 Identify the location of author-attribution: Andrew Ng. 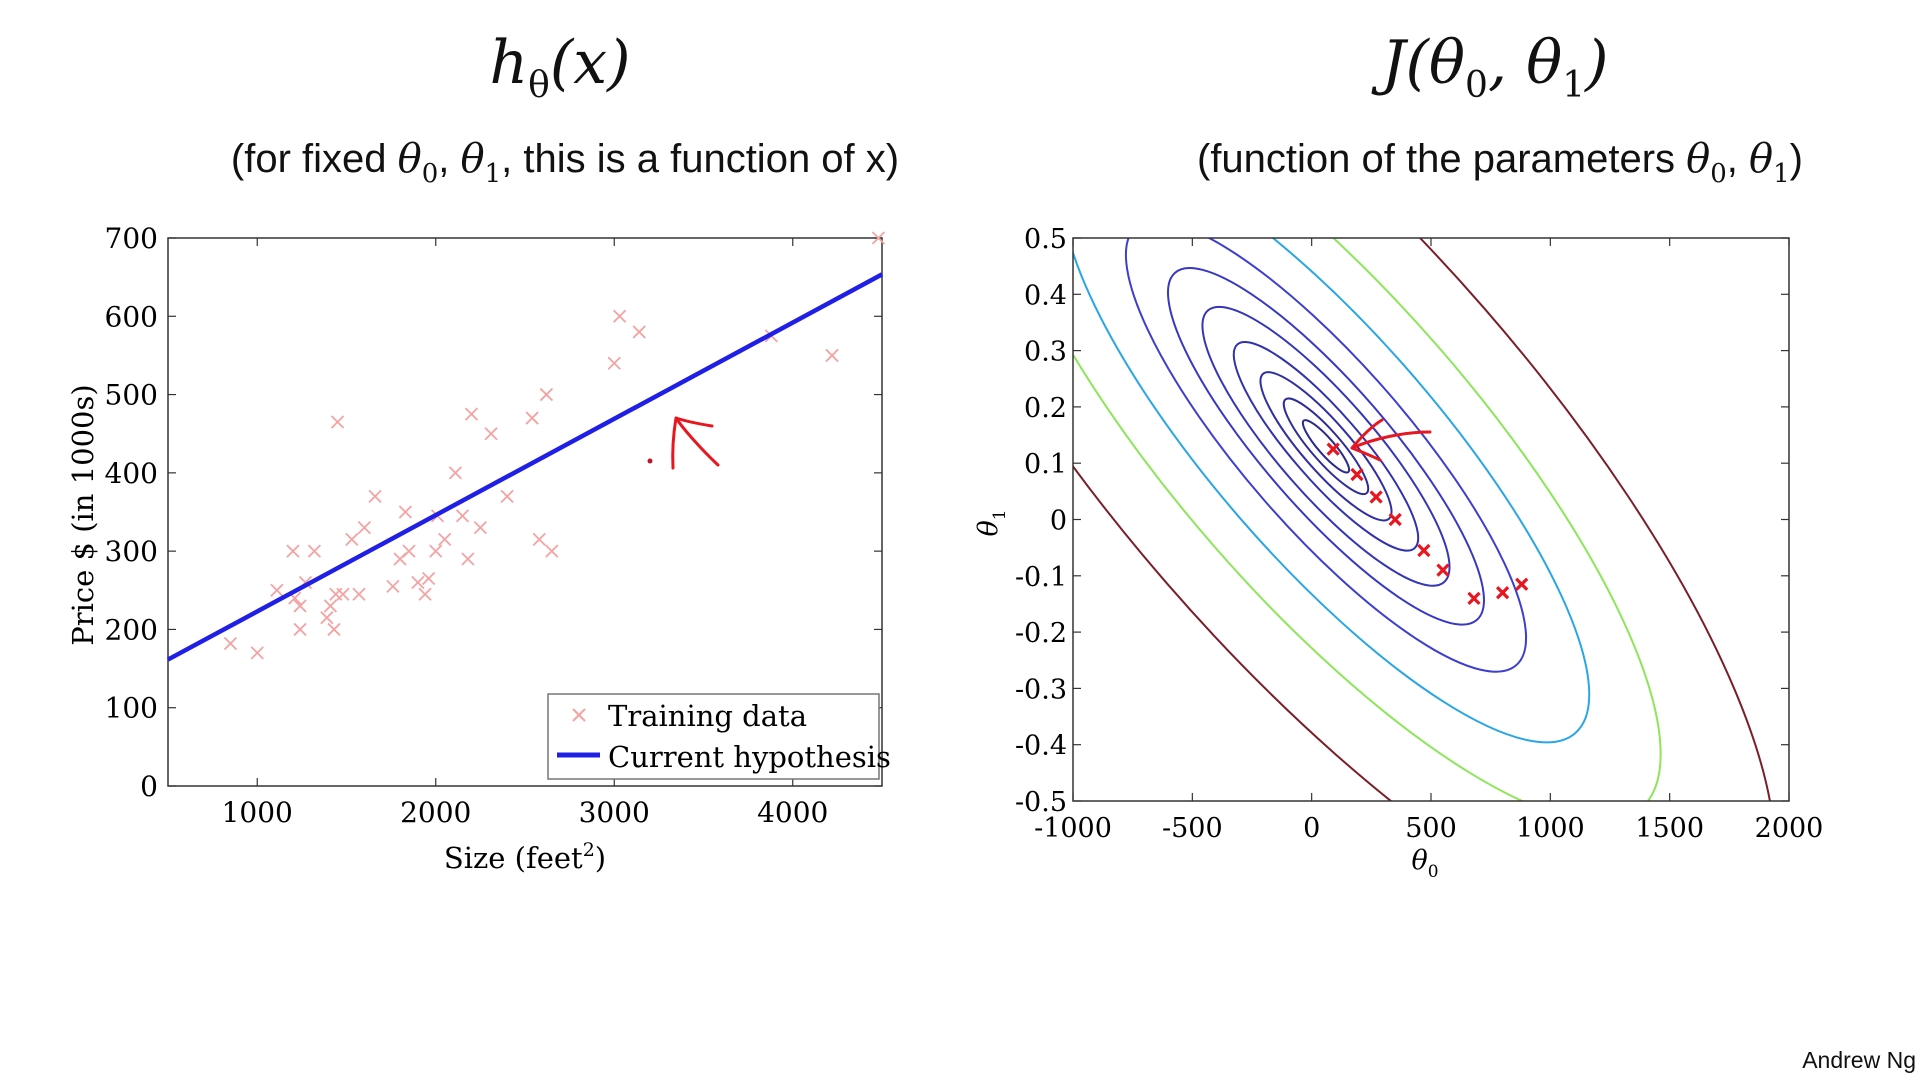
(1859, 1060).